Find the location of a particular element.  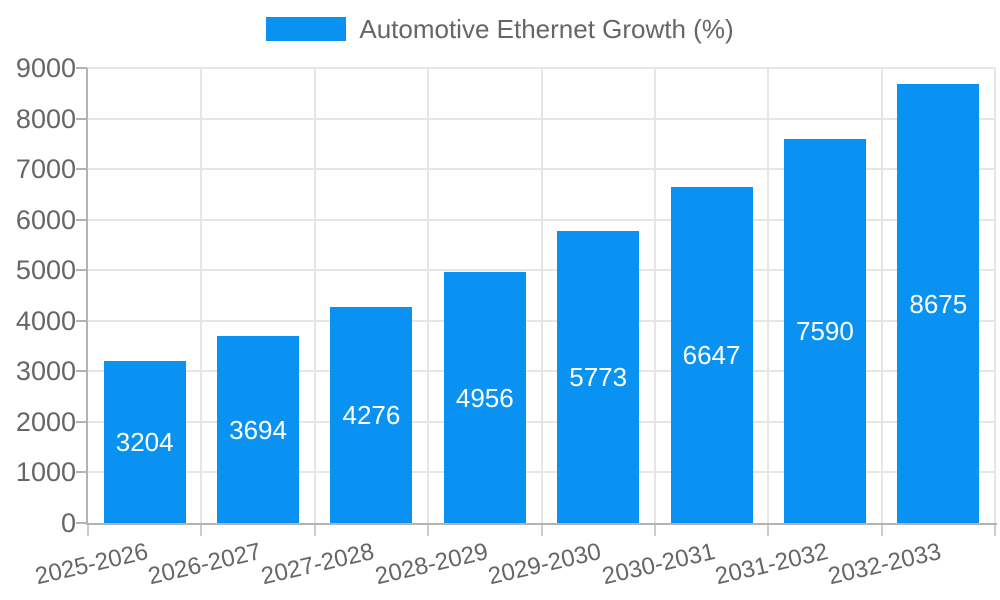

bar-value-label: 4956 is located at coordinates (484, 397).